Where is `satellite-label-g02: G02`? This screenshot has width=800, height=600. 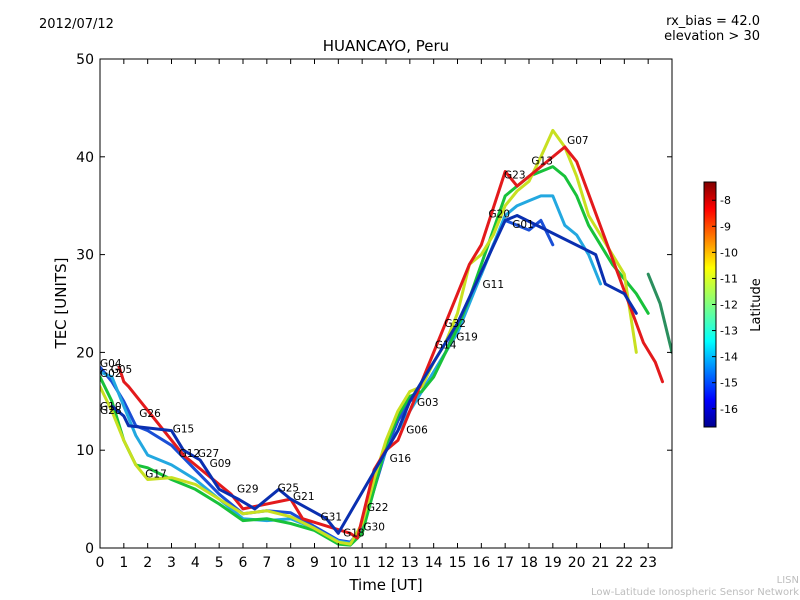
satellite-label-g02: G02 is located at coordinates (111, 374).